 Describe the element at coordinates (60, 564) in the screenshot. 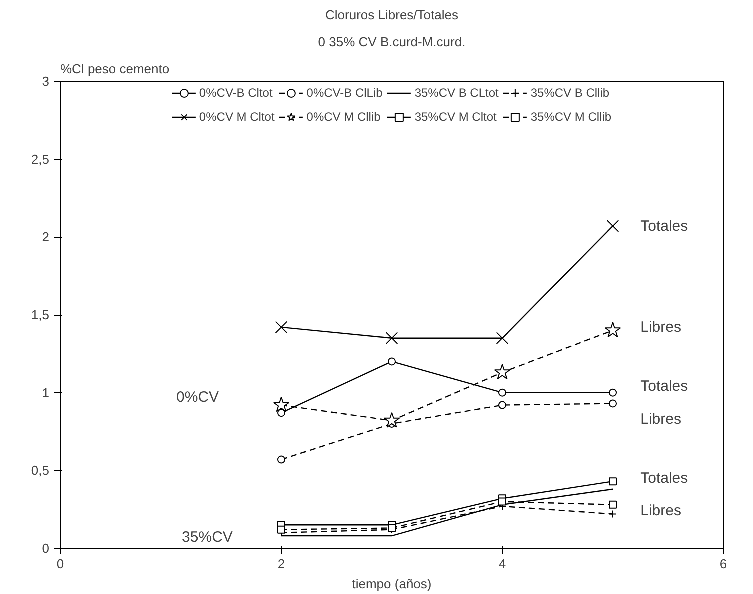

I see `x-tick-label: 0` at that location.